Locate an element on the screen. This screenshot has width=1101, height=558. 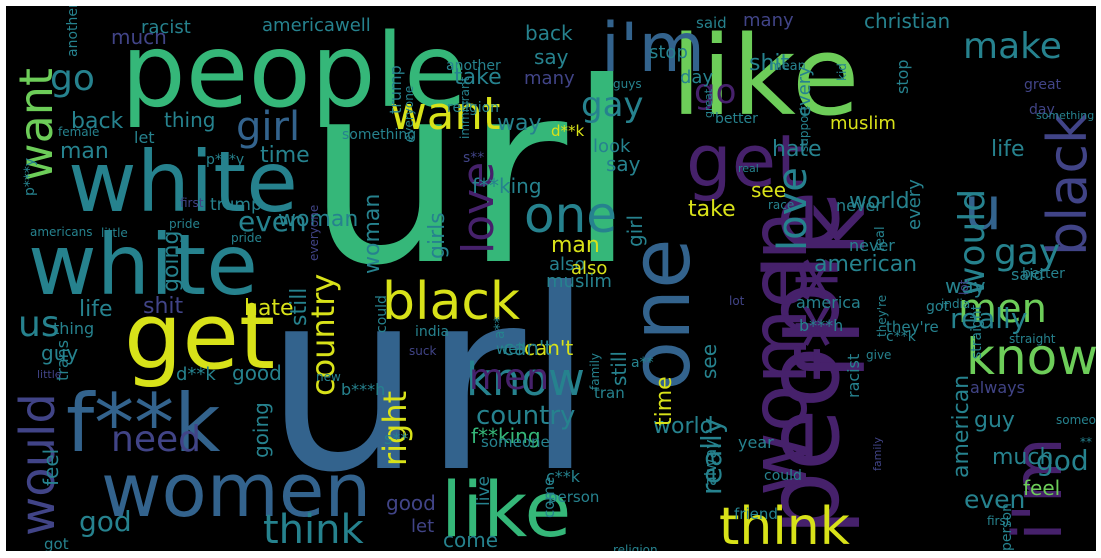
cloud-word: way is located at coordinates (519, 123).